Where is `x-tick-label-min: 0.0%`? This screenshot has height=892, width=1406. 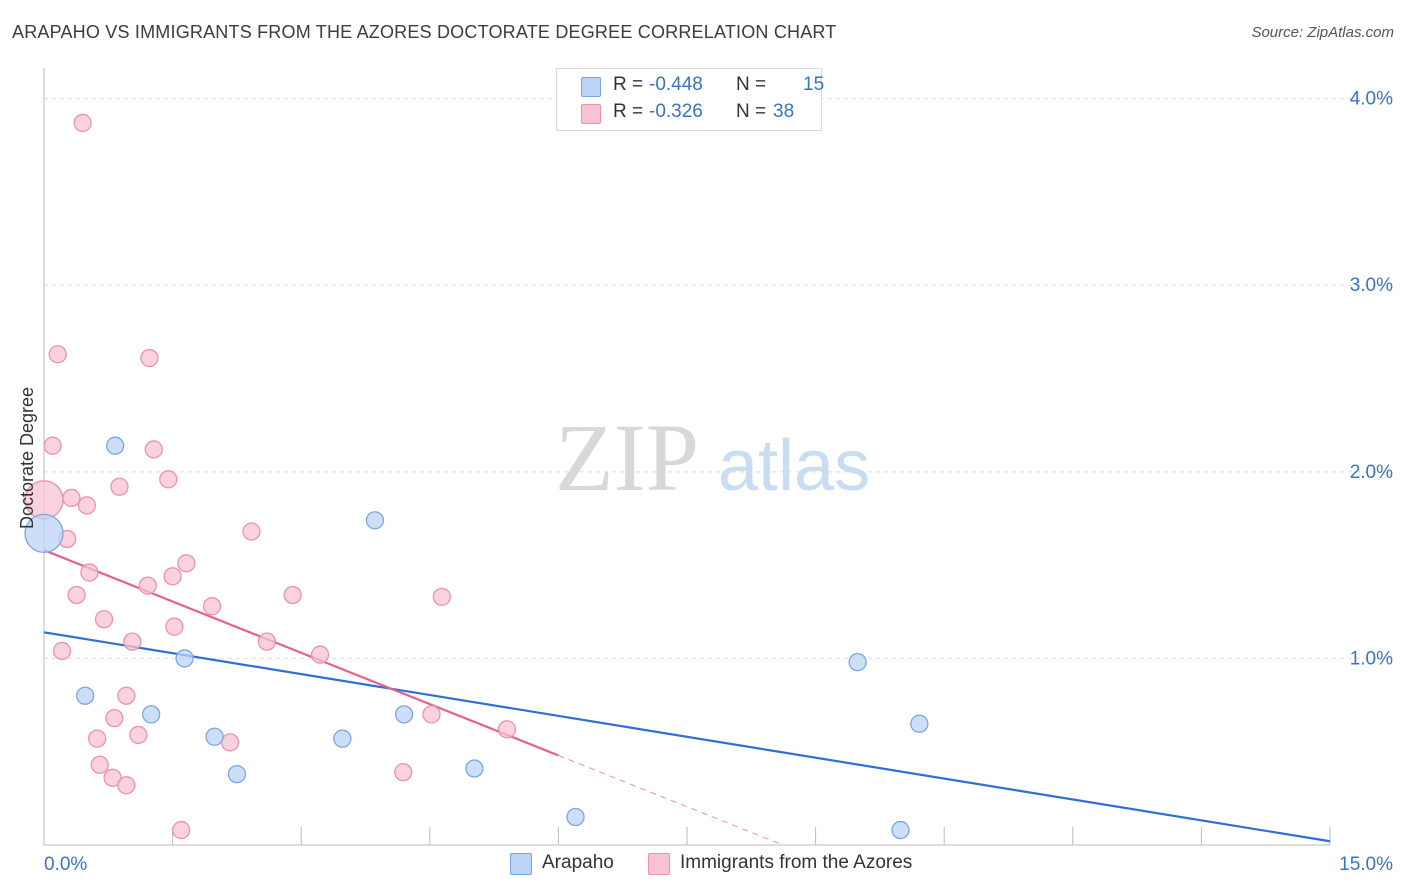 x-tick-label-min: 0.0% is located at coordinates (65, 864).